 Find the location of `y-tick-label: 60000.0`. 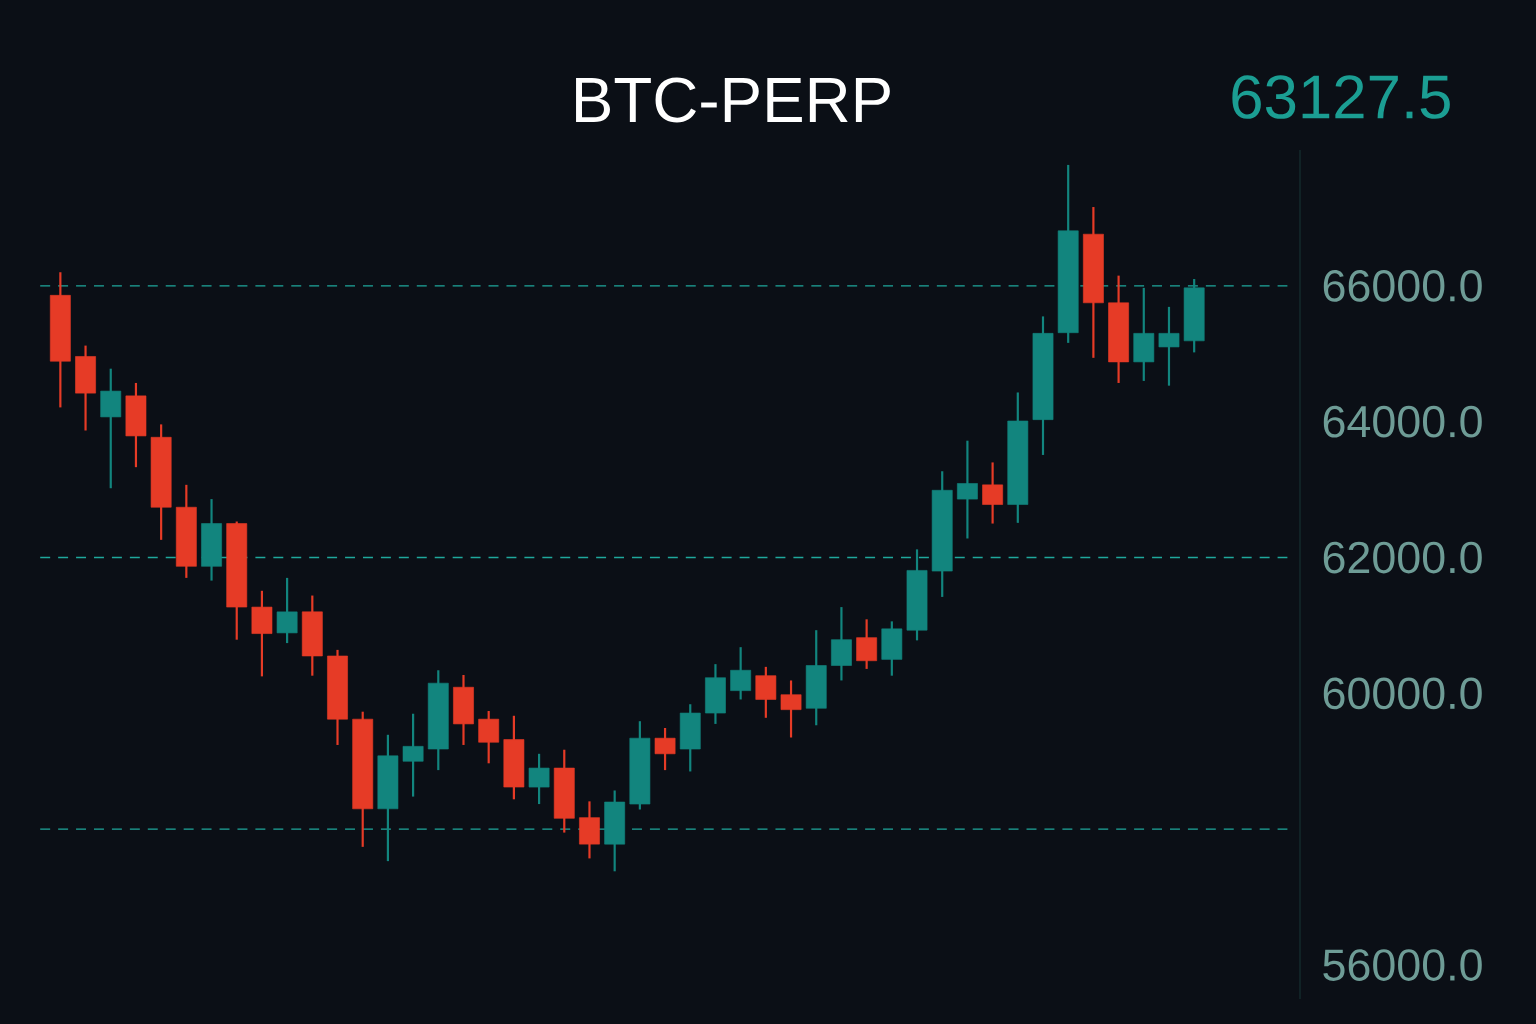

y-tick-label: 60000.0 is located at coordinates (1402, 693).